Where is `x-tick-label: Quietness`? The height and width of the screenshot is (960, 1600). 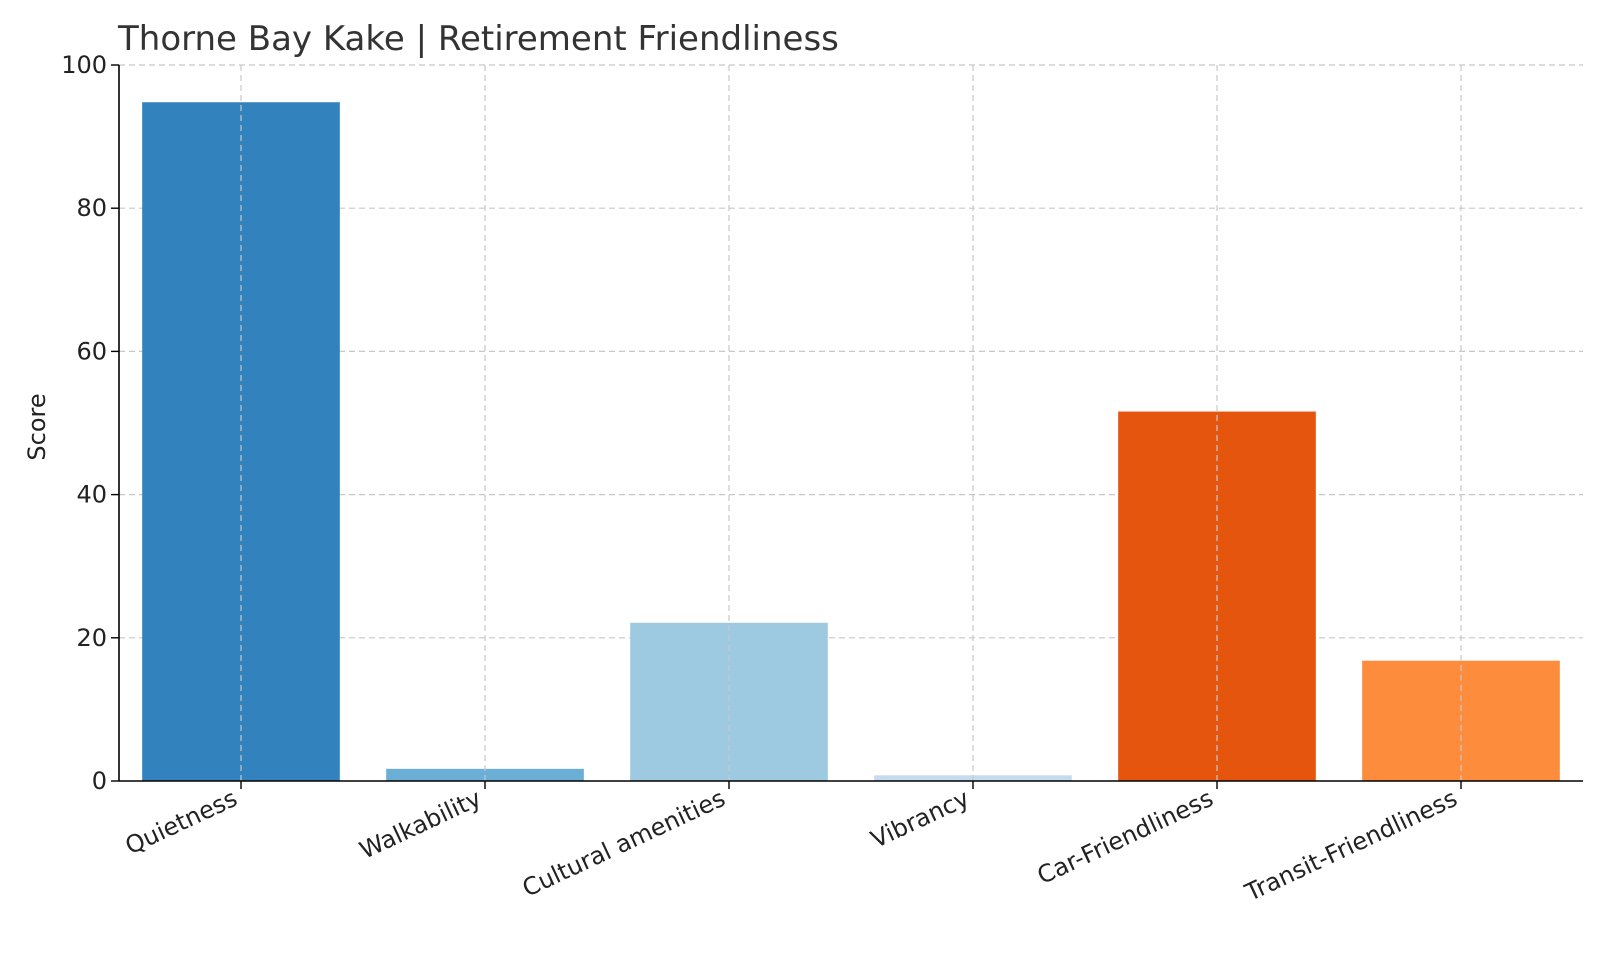
x-tick-label: Quietness is located at coordinates (181, 822).